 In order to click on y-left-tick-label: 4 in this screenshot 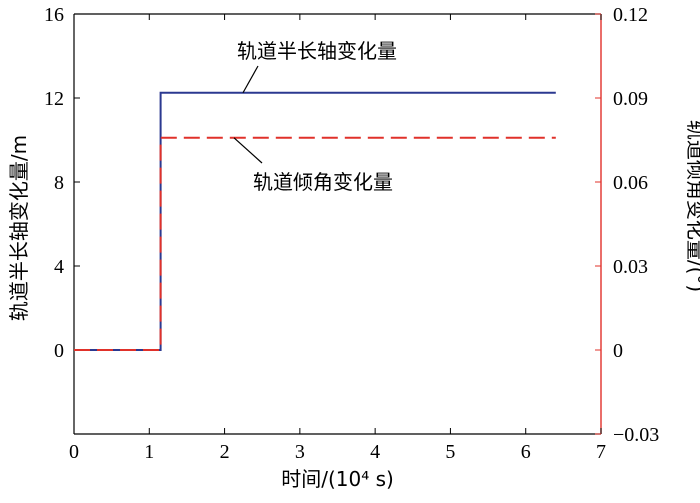, I will do `click(59, 267)`.